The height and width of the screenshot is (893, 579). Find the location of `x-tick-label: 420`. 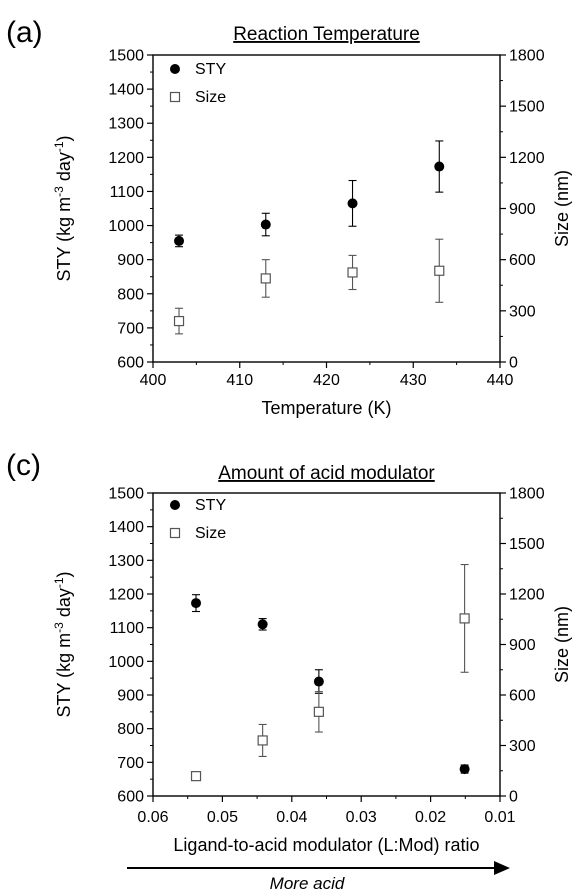

x-tick-label: 420 is located at coordinates (326, 380).